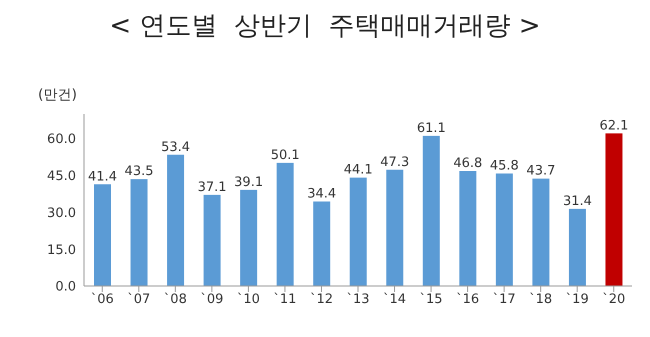 This screenshot has width=650, height=337. Describe the element at coordinates (540, 300) in the screenshot. I see `x-tick-label: `18` at that location.